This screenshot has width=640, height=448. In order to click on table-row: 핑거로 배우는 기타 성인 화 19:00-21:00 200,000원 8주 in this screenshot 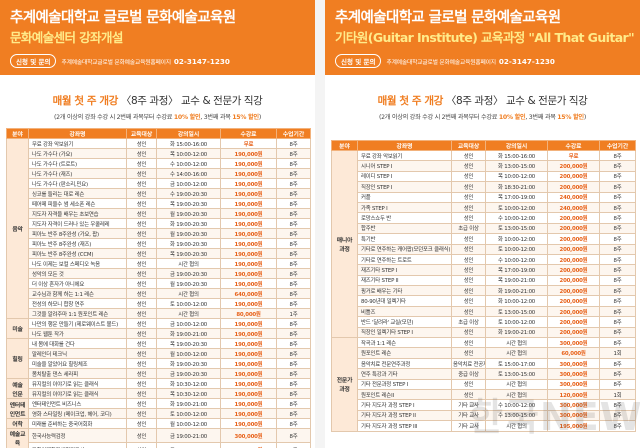, I will do `click(484, 291)`.